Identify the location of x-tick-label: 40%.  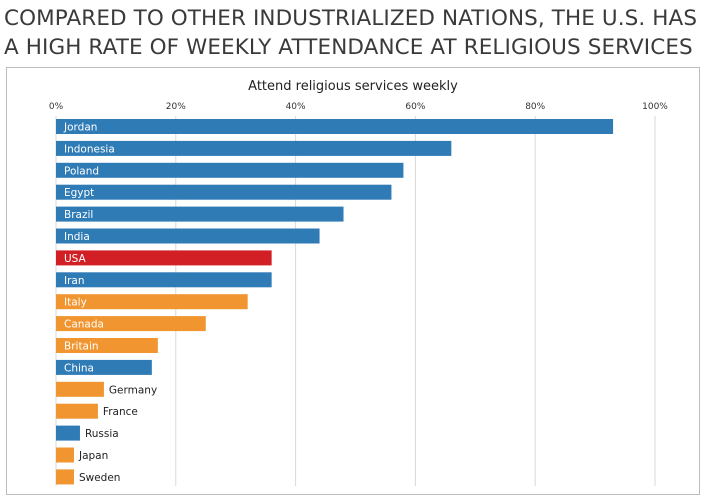
(296, 107).